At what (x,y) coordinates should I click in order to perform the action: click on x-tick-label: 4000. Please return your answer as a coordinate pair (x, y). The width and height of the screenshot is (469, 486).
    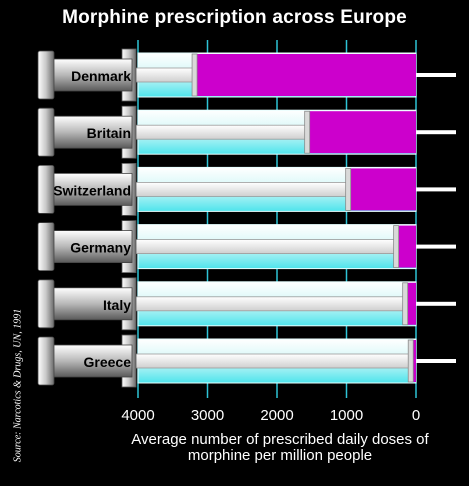
    Looking at the image, I should click on (137, 415).